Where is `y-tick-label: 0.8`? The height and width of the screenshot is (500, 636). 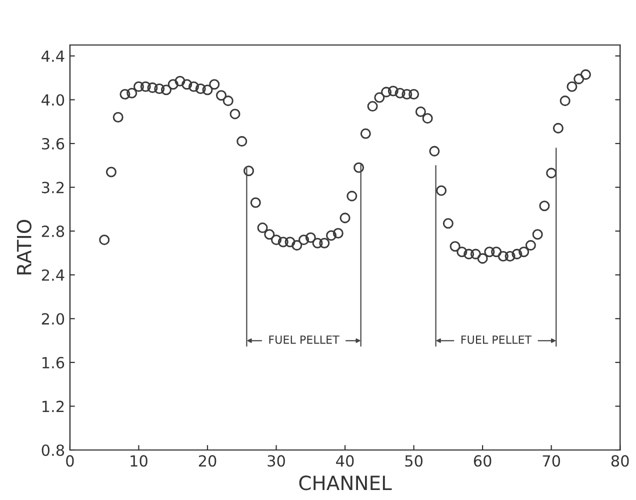 y-tick-label: 0.8 is located at coordinates (53, 450).